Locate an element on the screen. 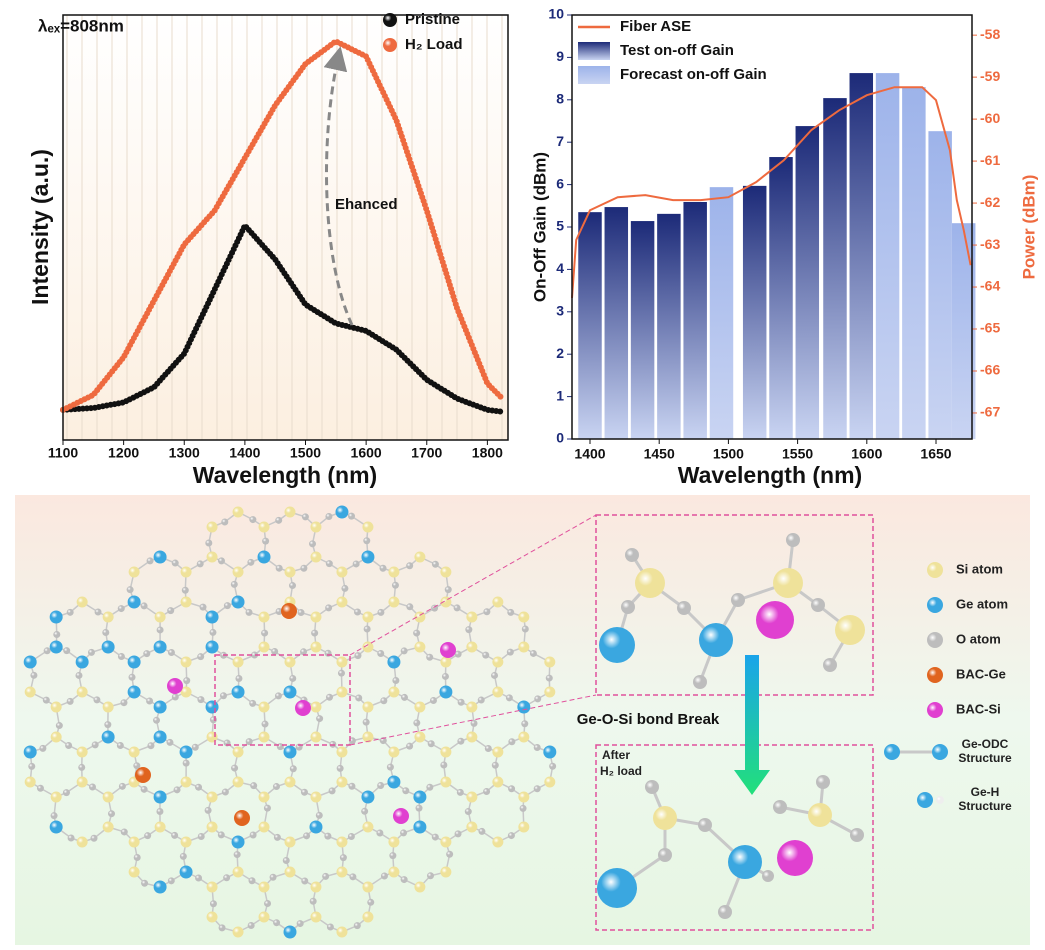 The image size is (1045, 950). x-tick-label: 1800 is located at coordinates (487, 453).